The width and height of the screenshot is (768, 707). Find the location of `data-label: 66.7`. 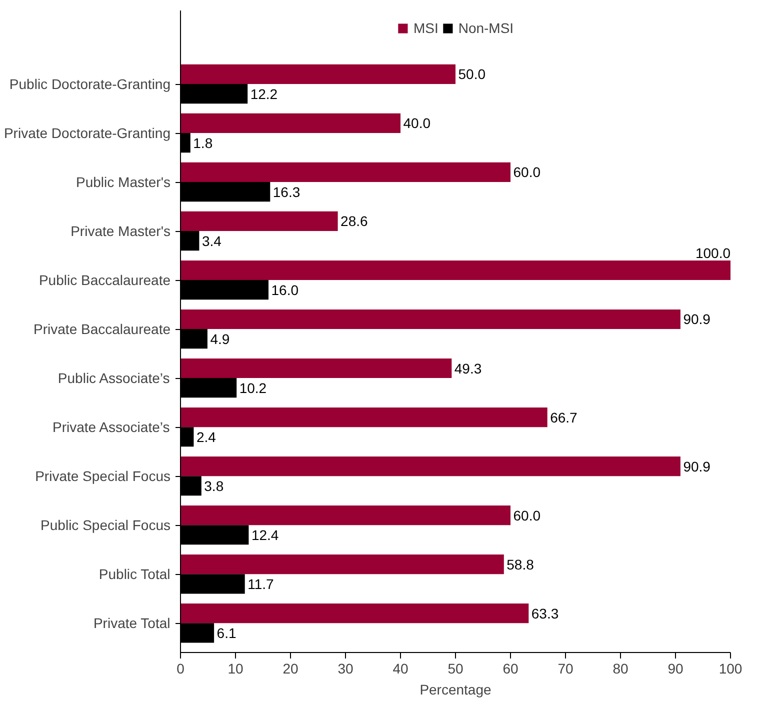

data-label: 66.7 is located at coordinates (564, 417).